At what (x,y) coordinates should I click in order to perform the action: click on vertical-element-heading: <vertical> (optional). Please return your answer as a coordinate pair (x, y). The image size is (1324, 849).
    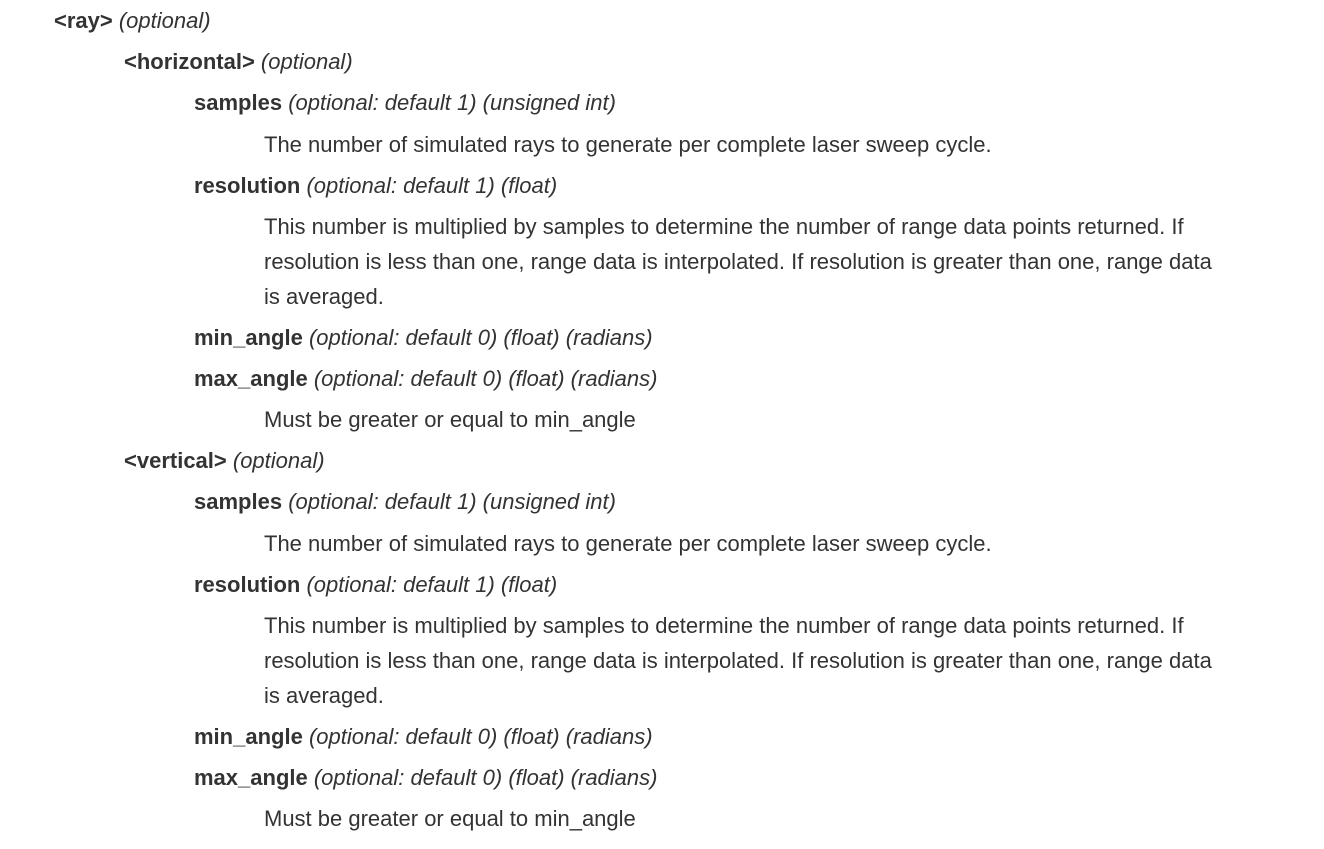
    Looking at the image, I should click on (224, 461).